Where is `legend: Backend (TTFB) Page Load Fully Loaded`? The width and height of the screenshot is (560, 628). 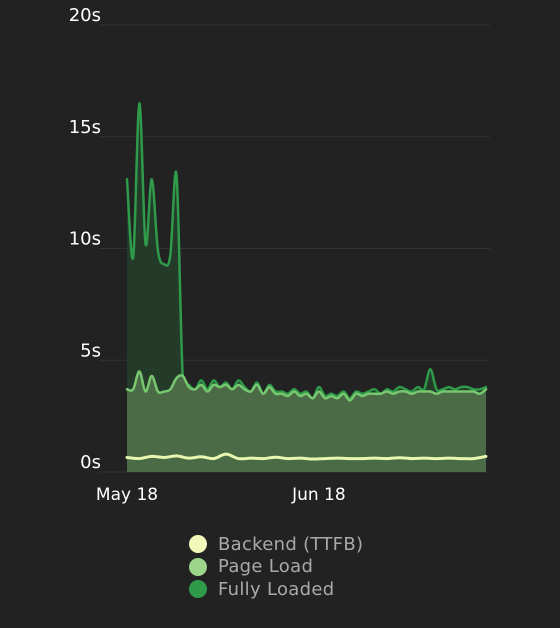
legend: Backend (TTFB) Page Load Fully Loaded is located at coordinates (276, 567).